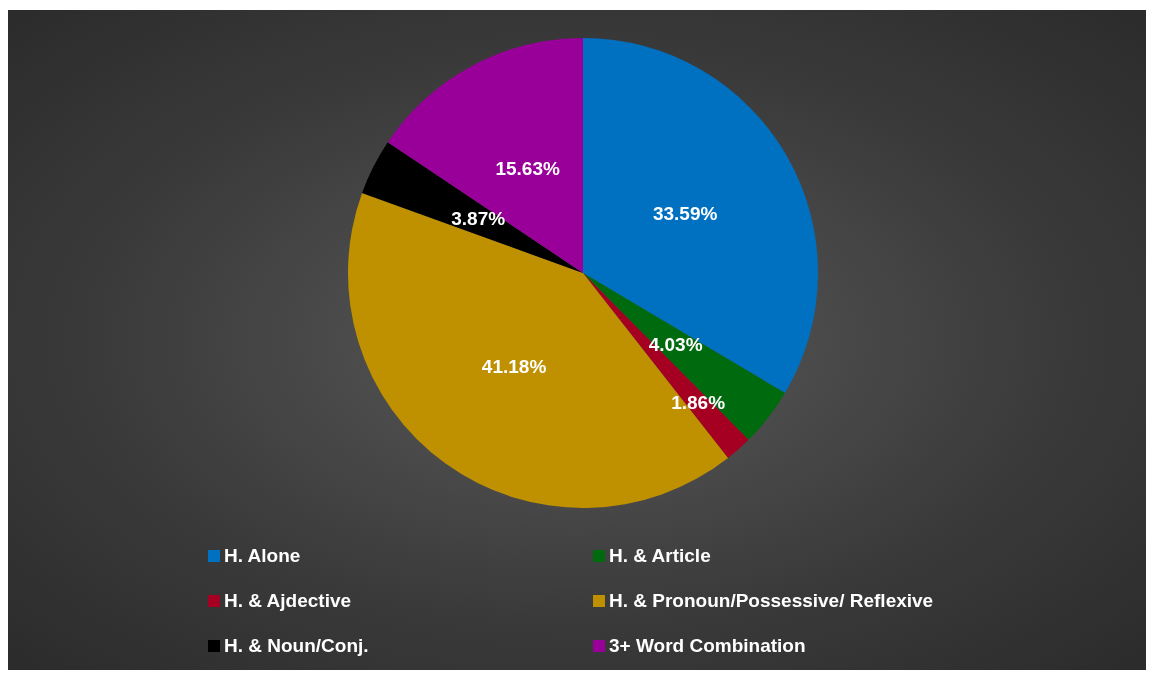 The image size is (1154, 678). What do you see at coordinates (296, 645) in the screenshot?
I see `legend-label: H. & Noun/Conj.` at bounding box center [296, 645].